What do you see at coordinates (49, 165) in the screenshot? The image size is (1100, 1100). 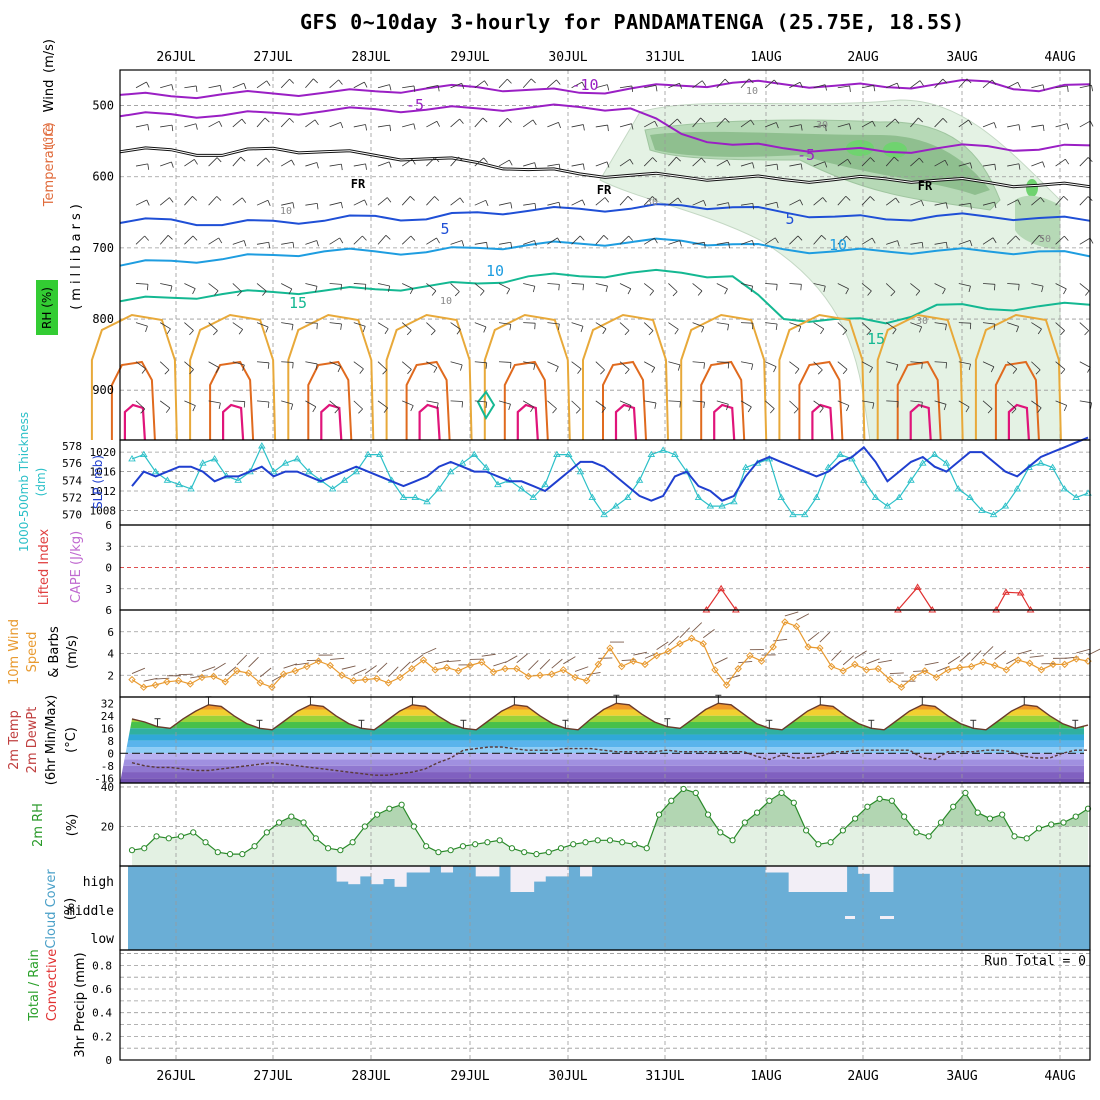 I see `y-label-temperature: Temperature` at bounding box center [49, 165].